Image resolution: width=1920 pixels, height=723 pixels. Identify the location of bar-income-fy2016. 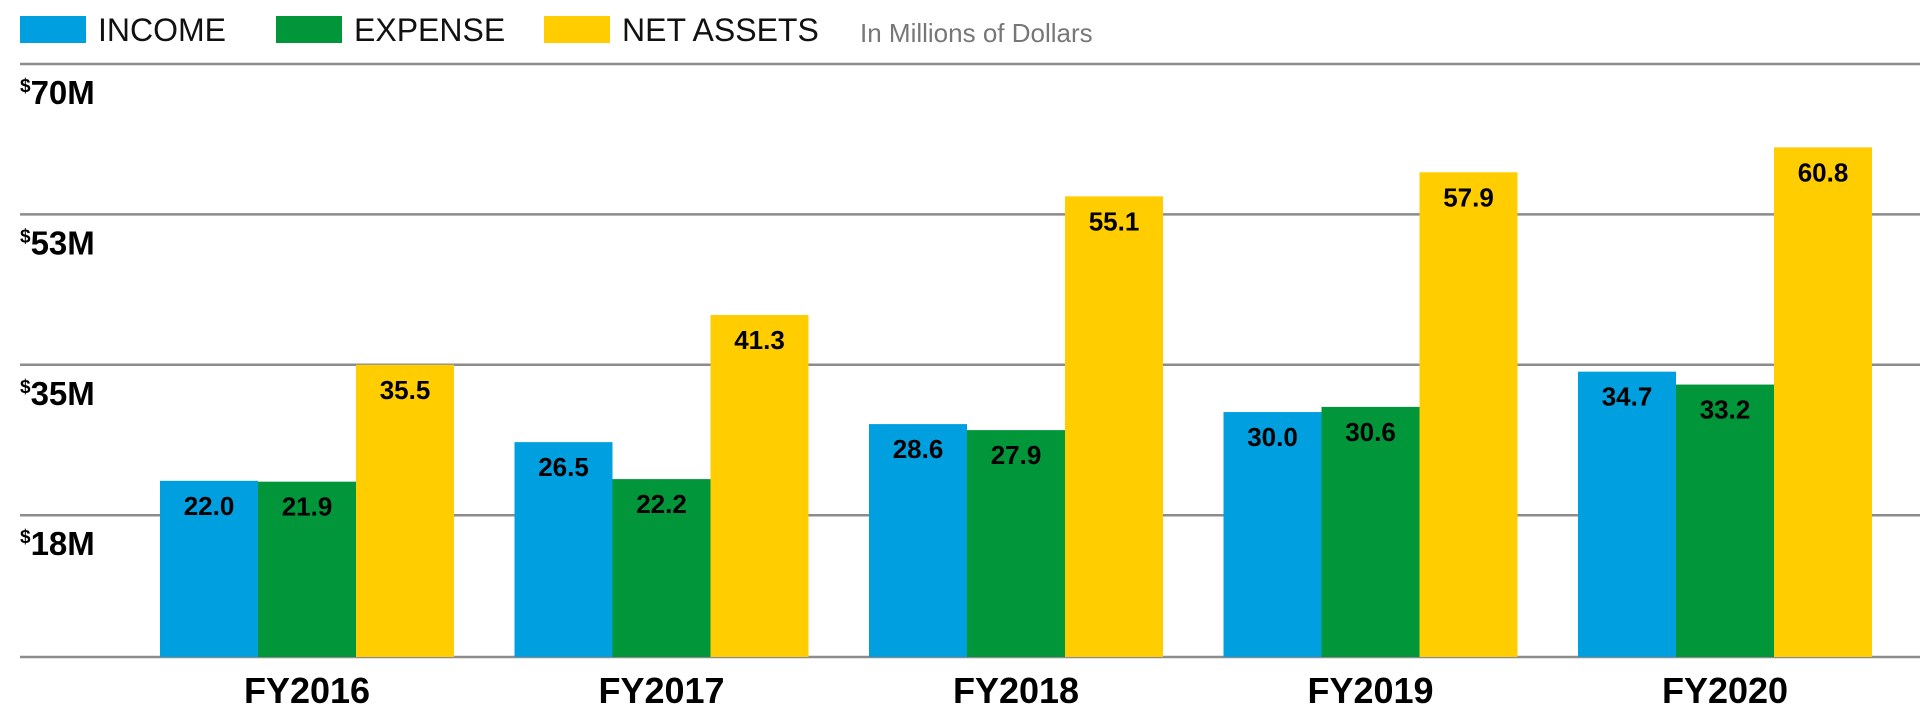
(209, 568).